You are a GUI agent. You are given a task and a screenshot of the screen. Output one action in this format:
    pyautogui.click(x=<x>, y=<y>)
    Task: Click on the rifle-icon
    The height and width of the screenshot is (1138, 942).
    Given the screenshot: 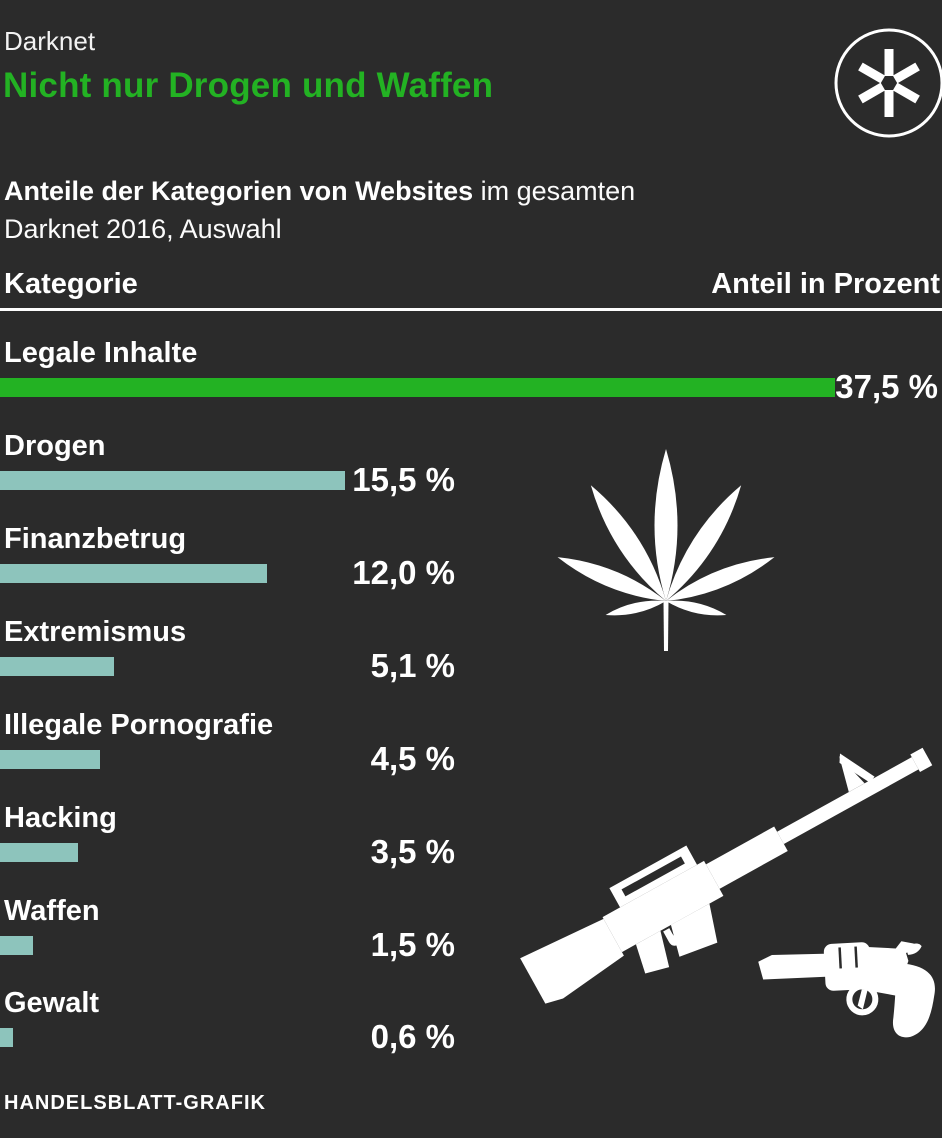 What is the action you would take?
    pyautogui.click(x=726, y=875)
    